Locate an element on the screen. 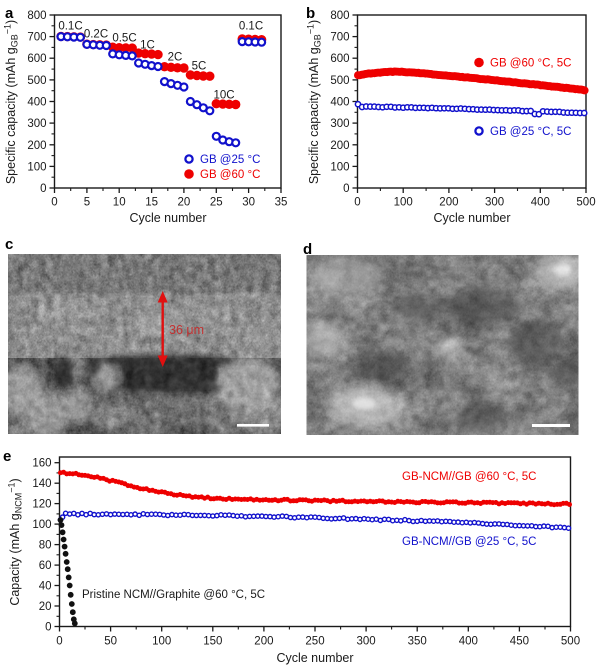  svg-text: 2C is located at coordinates (175, 58).